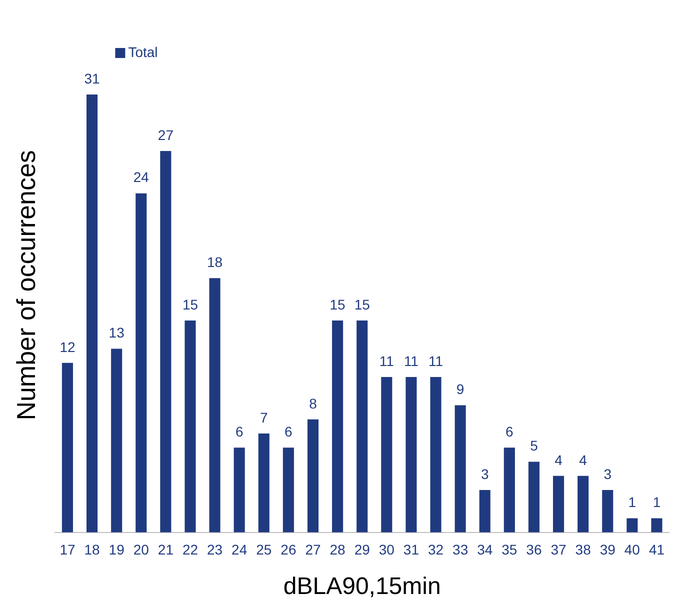  Describe the element at coordinates (460, 389) in the screenshot. I see `data-label: 9` at that location.